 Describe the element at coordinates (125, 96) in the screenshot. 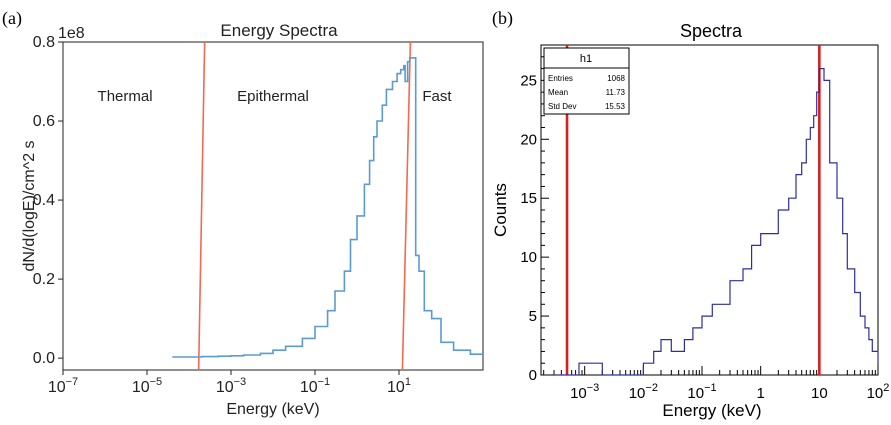

I see `panel-a-region-label: Thermal` at that location.